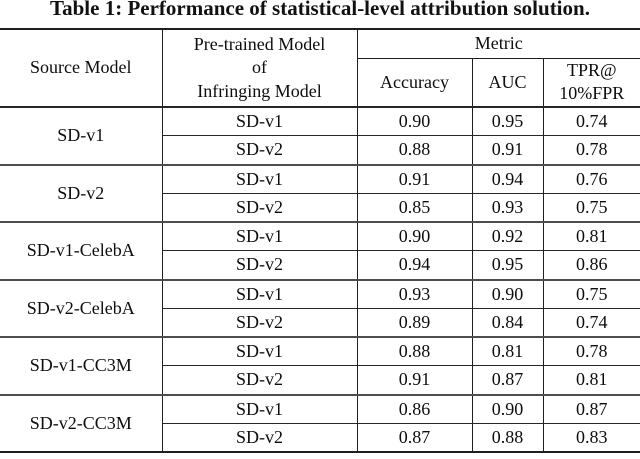  I want to click on table-row: SD-v2 0.85 0.93 0.75, so click(320, 207).